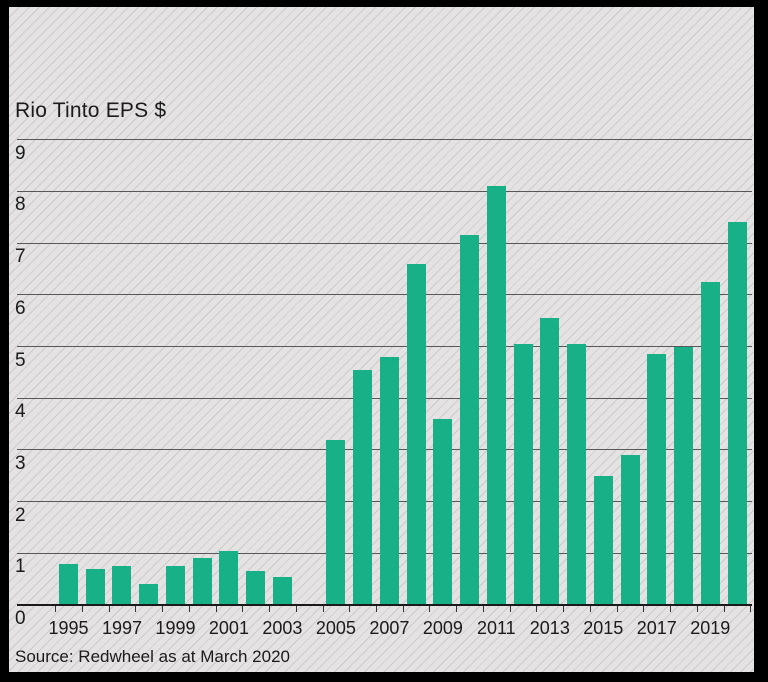  What do you see at coordinates (389, 628) in the screenshot?
I see `x-axis-label-2007: 2007` at bounding box center [389, 628].